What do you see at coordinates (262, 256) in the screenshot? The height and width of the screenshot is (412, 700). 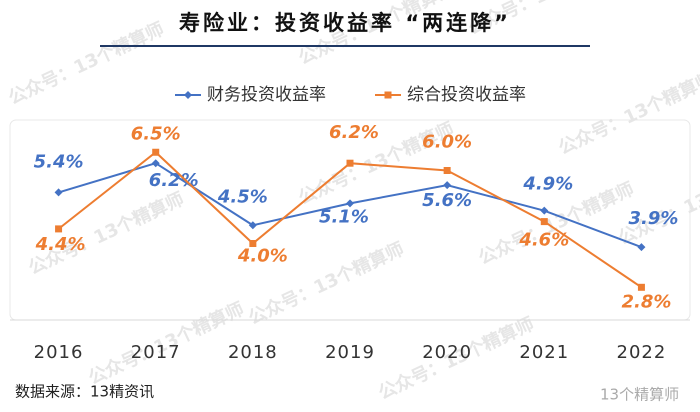 I see `value-label: 4.0%` at bounding box center [262, 256].